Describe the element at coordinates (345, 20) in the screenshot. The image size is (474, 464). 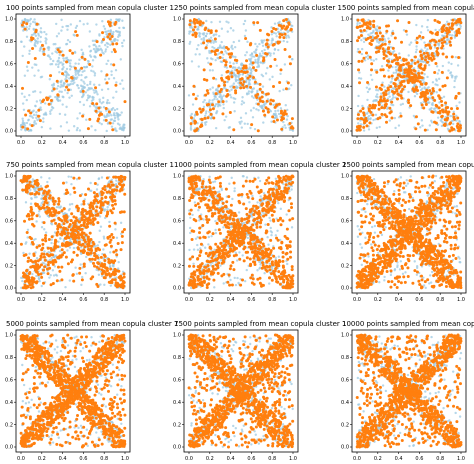
I see `y-tick-label: 1.0` at that location.